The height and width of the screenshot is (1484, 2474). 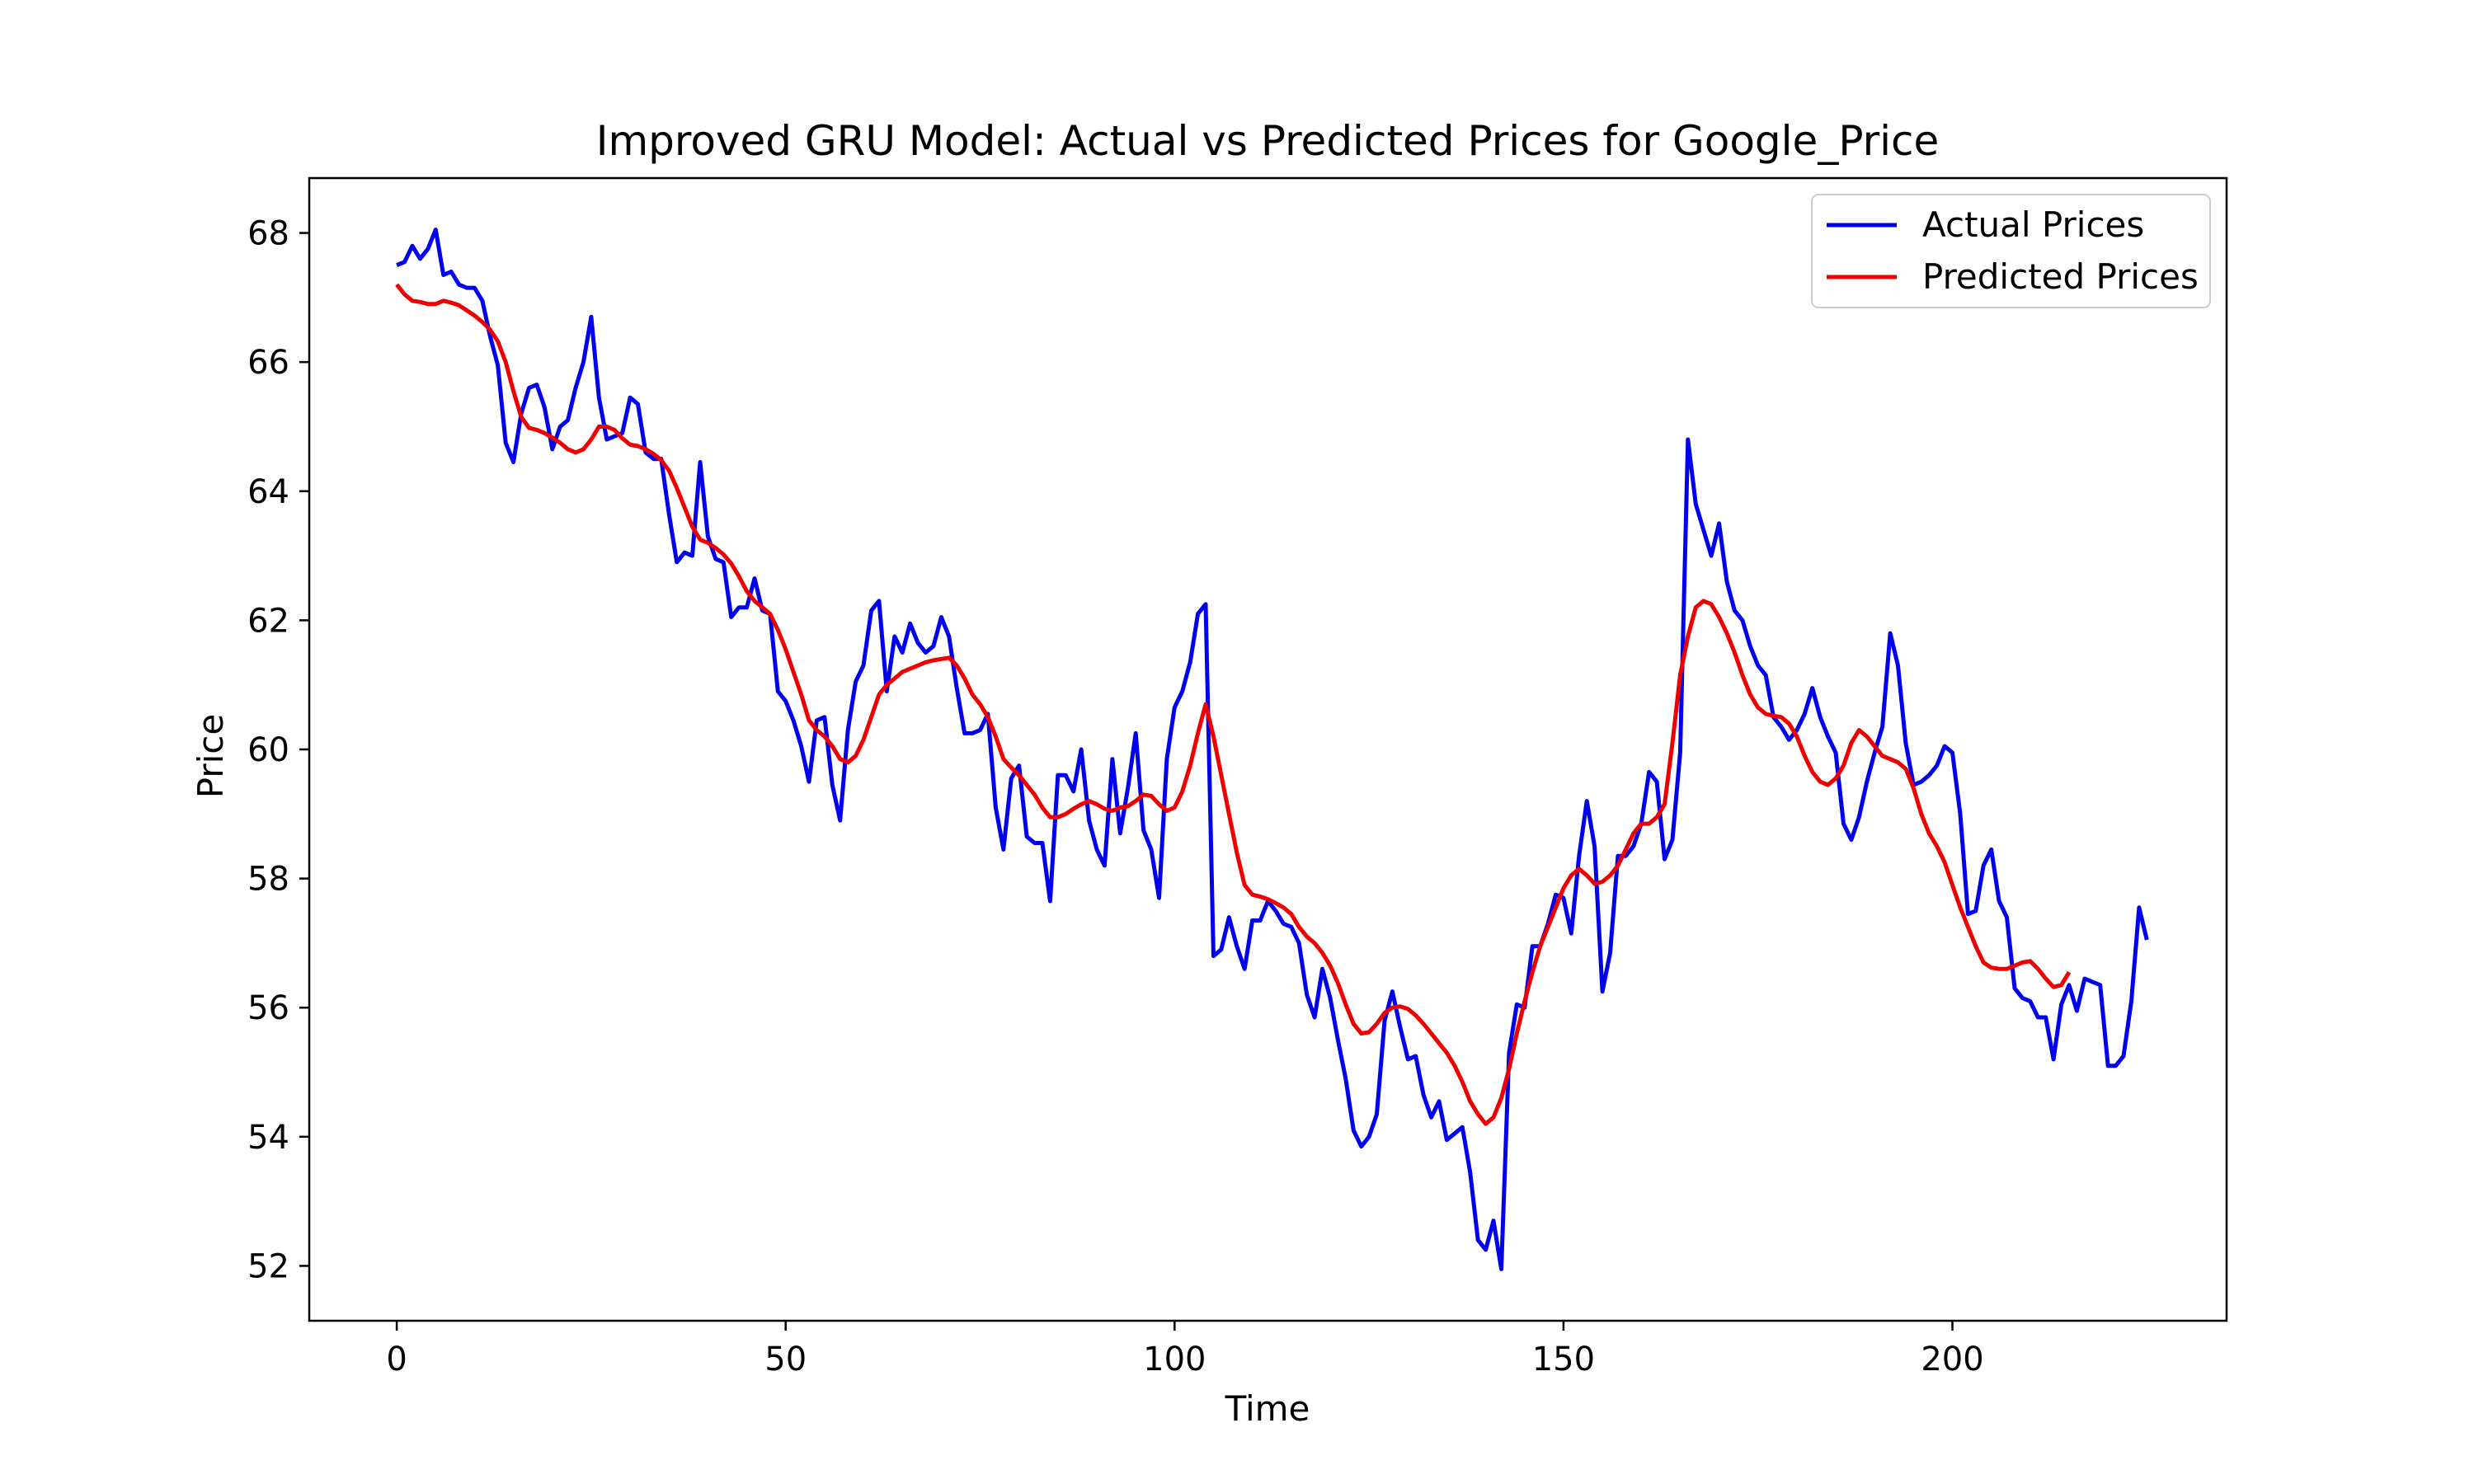 I want to click on y-tick-label: 66, so click(x=268, y=363).